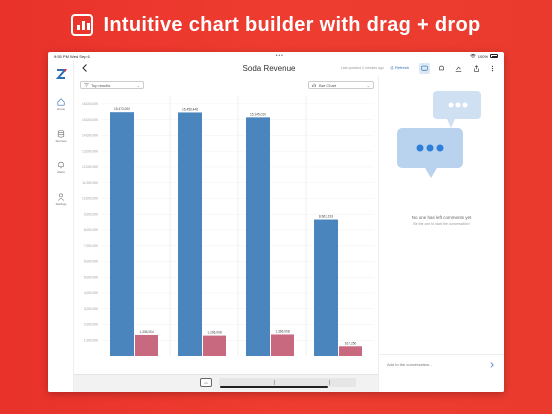 The height and width of the screenshot is (414, 552). I want to click on comments-toggle-button, so click(424, 68).